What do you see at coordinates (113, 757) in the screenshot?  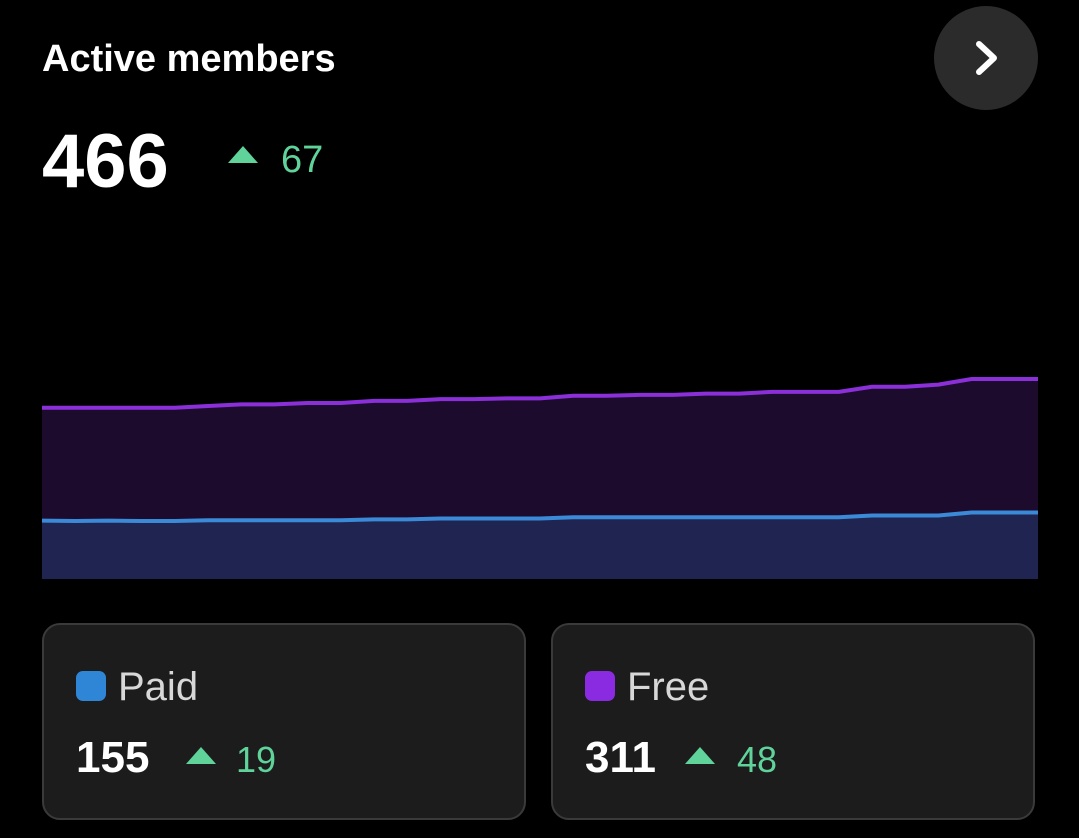 I see `card-value: 155` at bounding box center [113, 757].